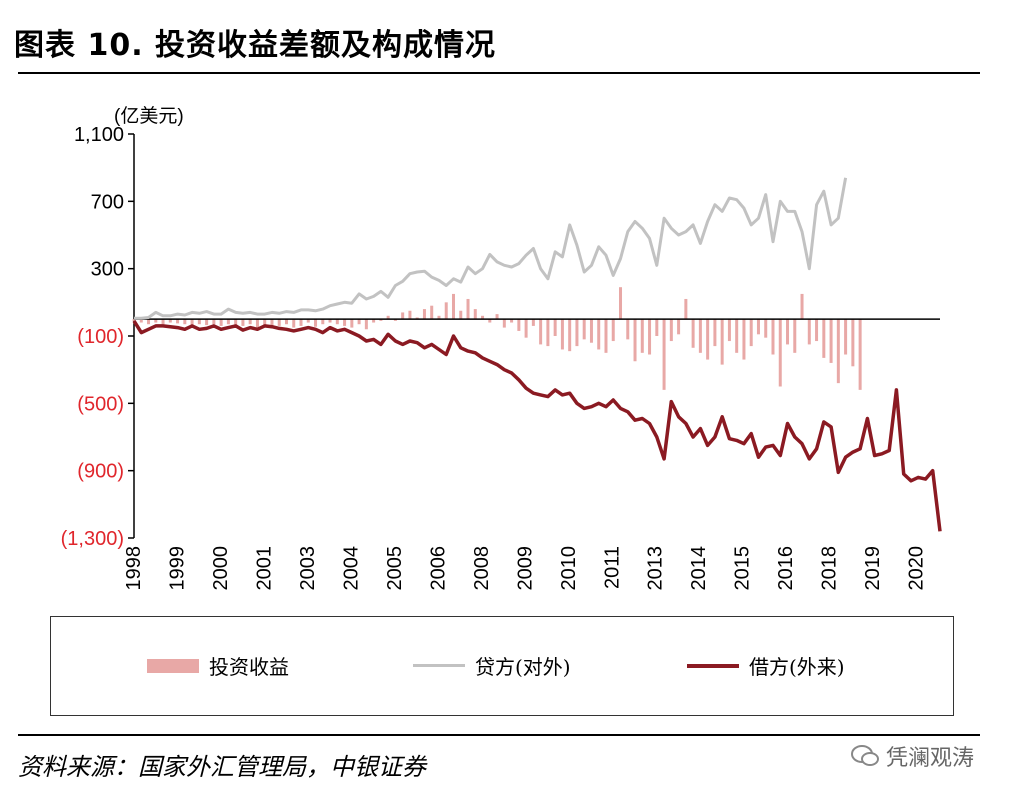 The width and height of the screenshot is (1024, 799). What do you see at coordinates (438, 568) in the screenshot?
I see `x-tick-label: 2006` at bounding box center [438, 568].